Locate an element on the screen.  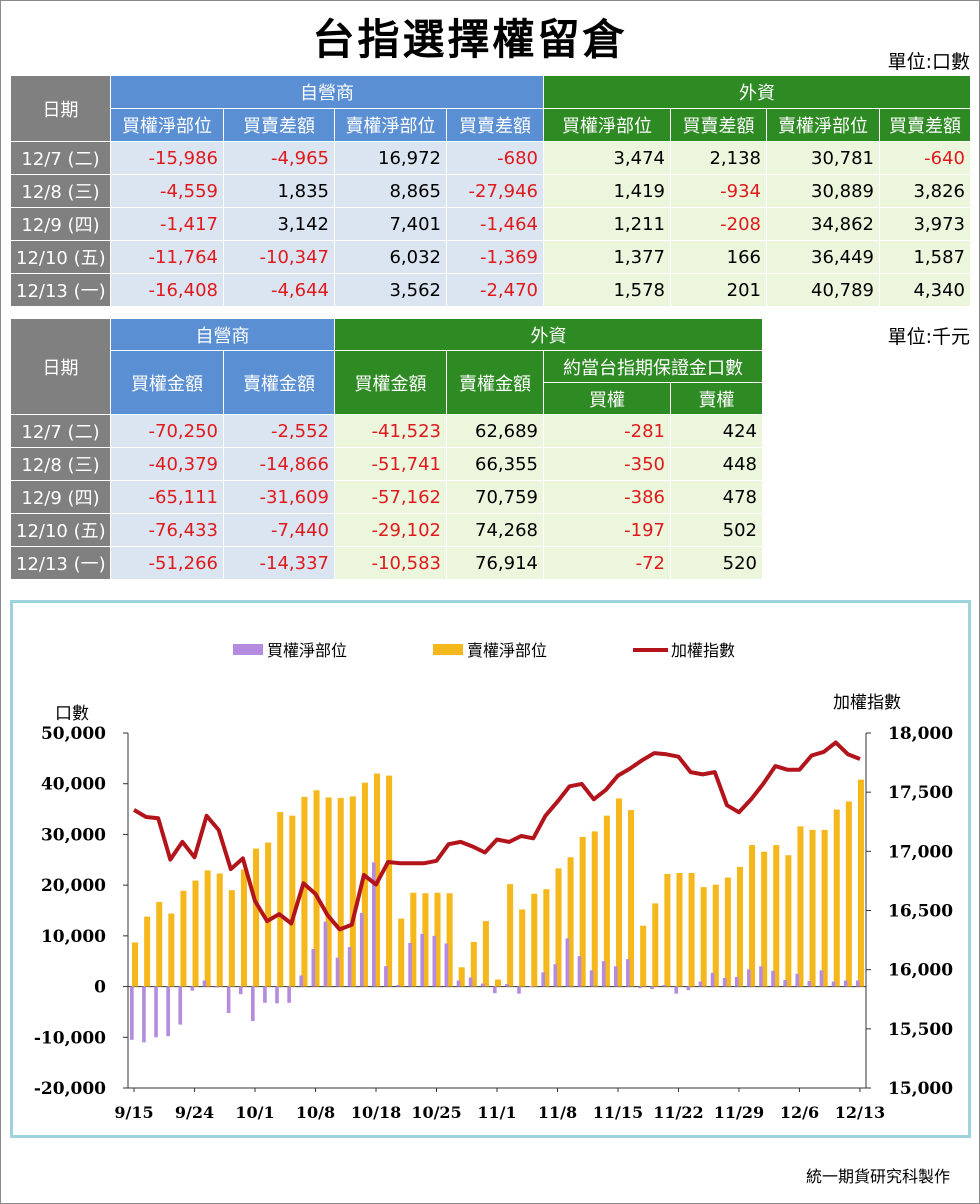
value-cell: -40,379 is located at coordinates (167, 464).